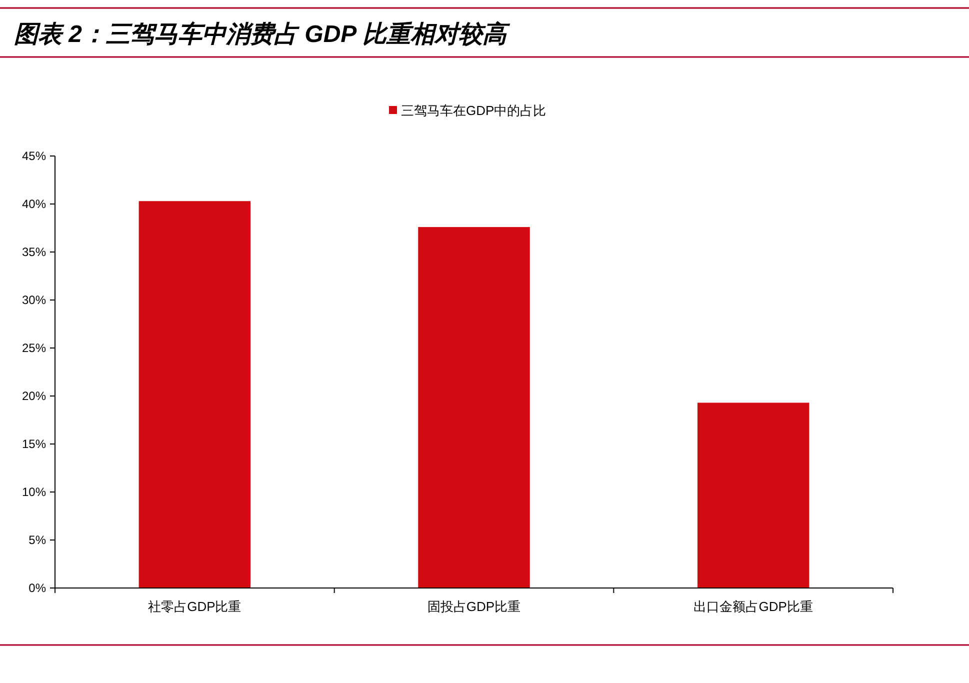 This screenshot has height=683, width=969. I want to click on y-tick-label: 10%, so click(34, 492).